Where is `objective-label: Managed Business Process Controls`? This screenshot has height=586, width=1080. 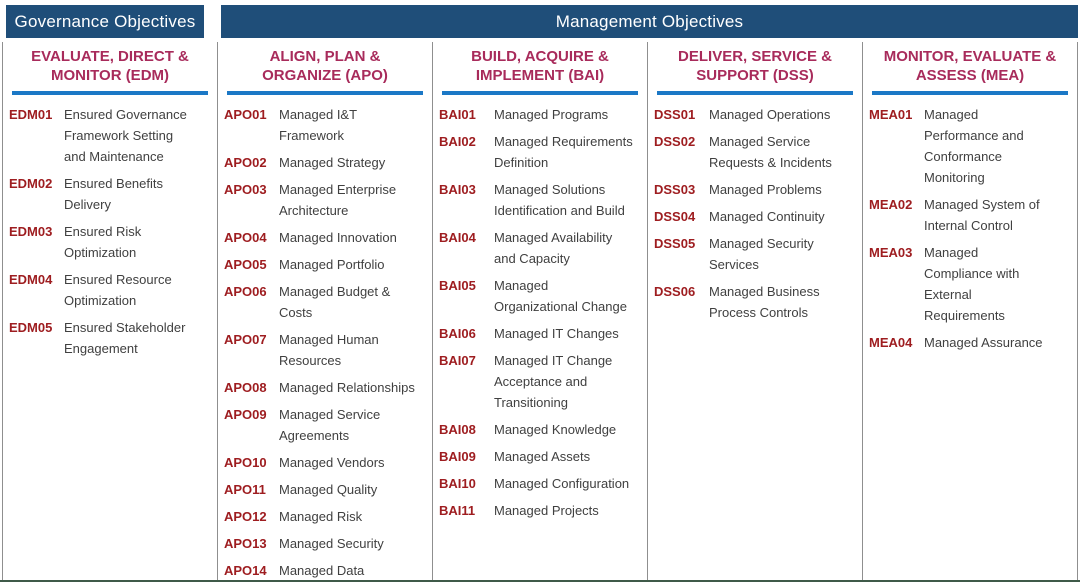
objective-label: Managed Business Process Controls is located at coordinates (764, 302).